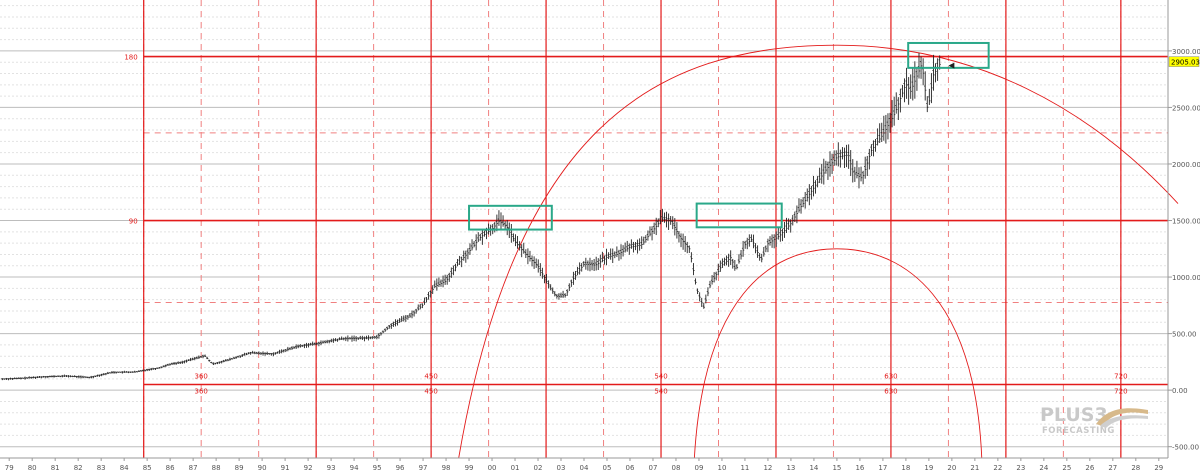 Image resolution: width=1200 pixels, height=476 pixels. I want to click on x-tick-label: 87, so click(193, 468).